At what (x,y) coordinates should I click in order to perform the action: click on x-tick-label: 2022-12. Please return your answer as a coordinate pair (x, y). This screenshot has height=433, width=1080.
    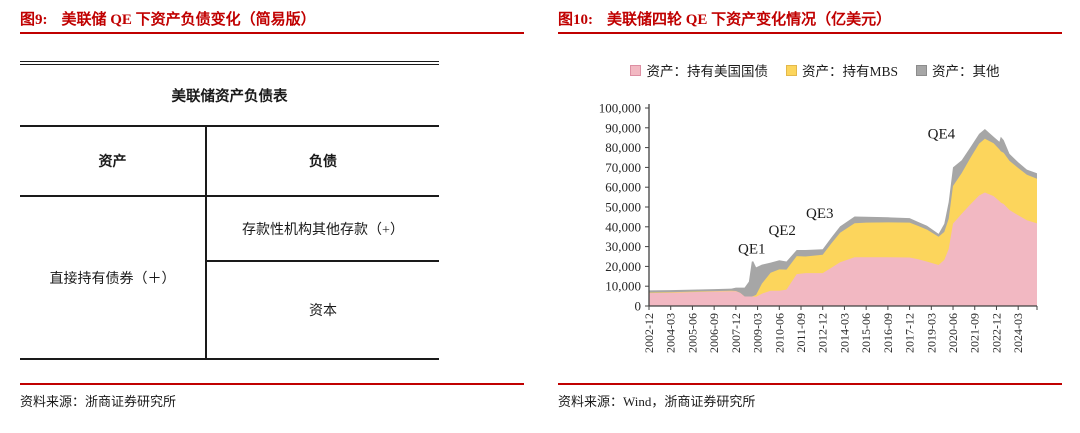
    Looking at the image, I should click on (997, 333).